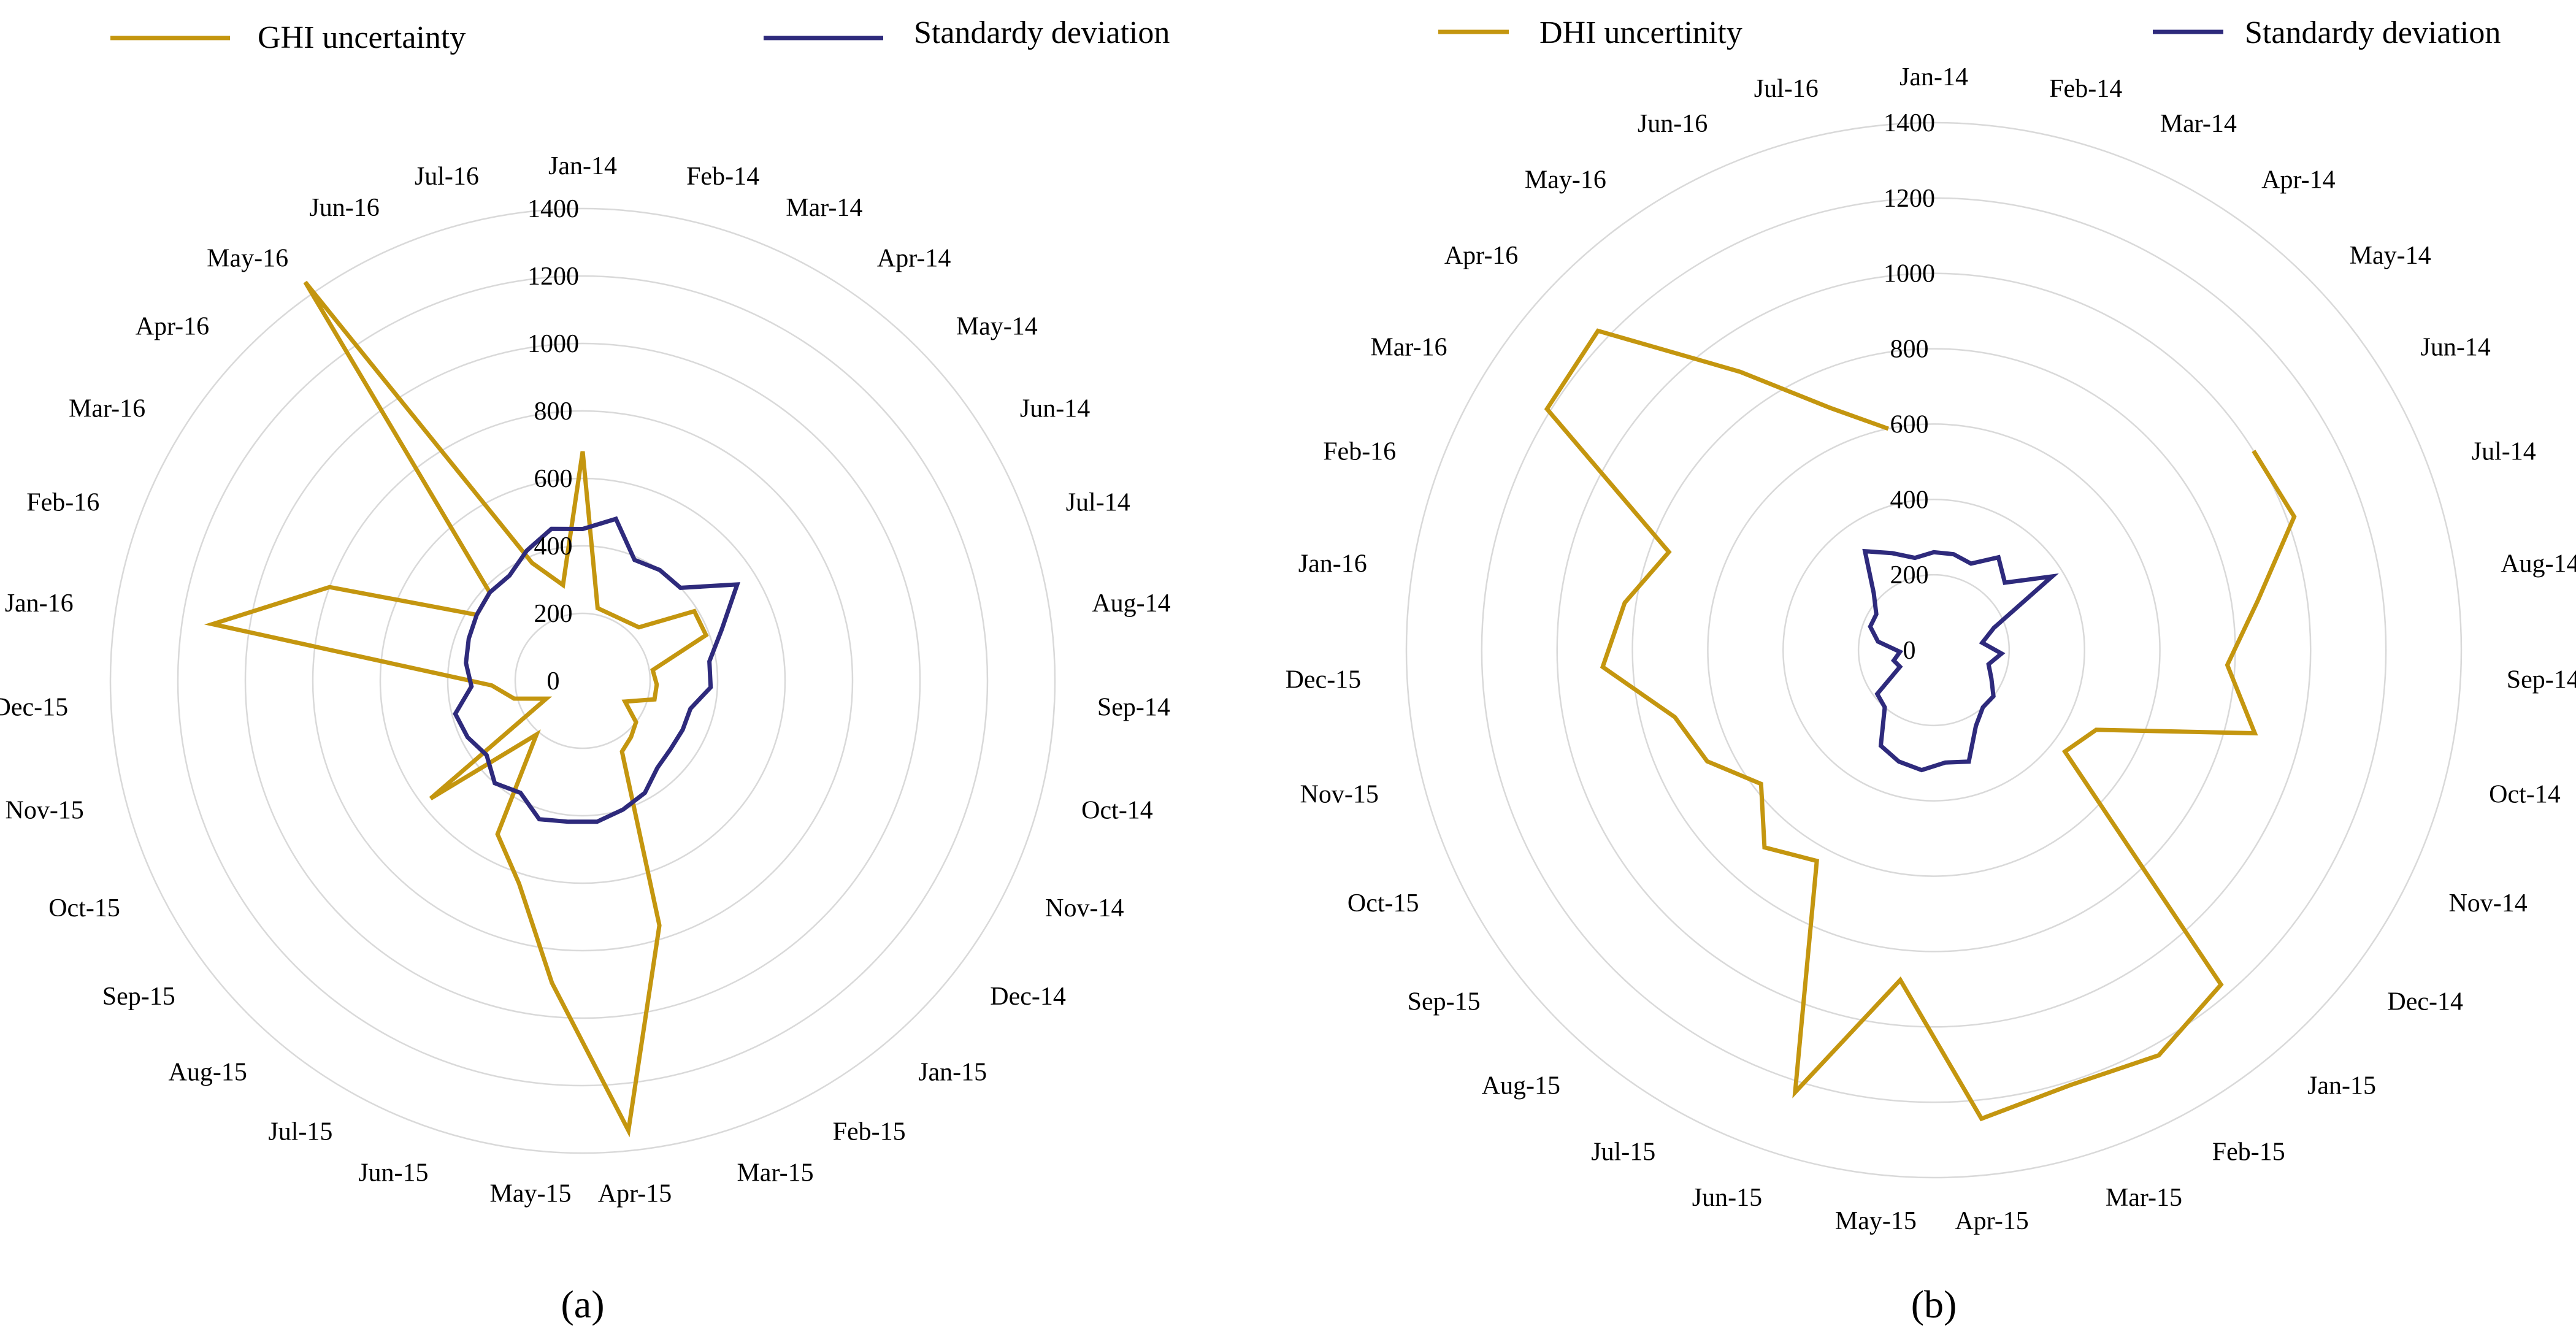  What do you see at coordinates (635, 1194) in the screenshot?
I see `category-label: Apr-15` at bounding box center [635, 1194].